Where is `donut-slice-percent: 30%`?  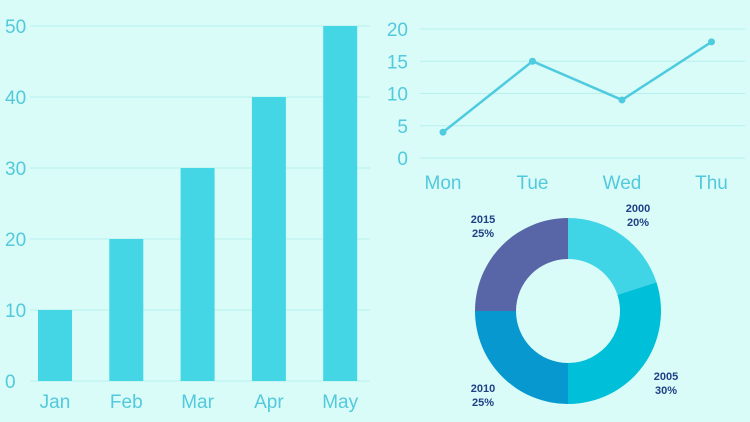
donut-slice-percent: 30% is located at coordinates (666, 391).